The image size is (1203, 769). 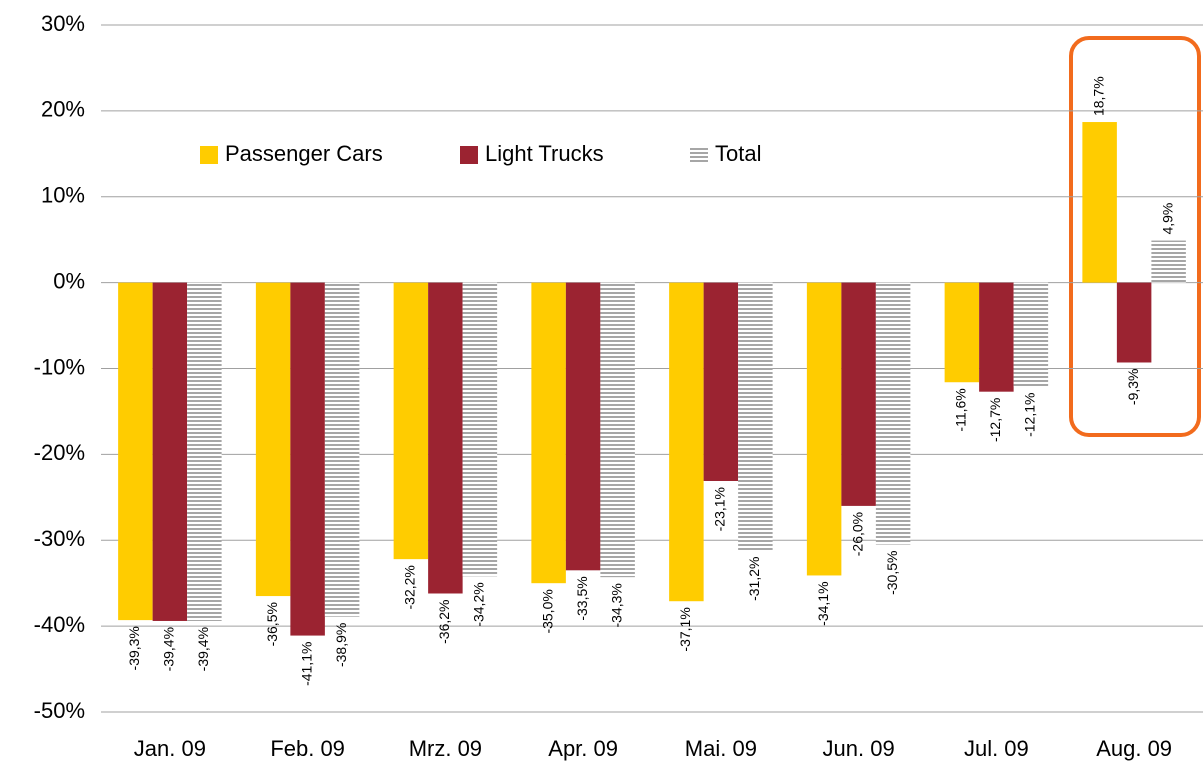 I want to click on x-tick-label: Feb. 09, so click(x=307, y=748).